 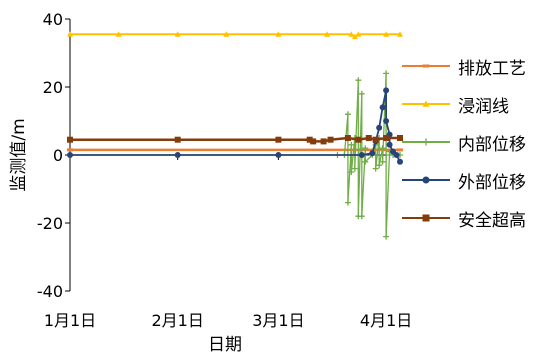 I want to click on y-tick-label: -40, so click(x=50, y=291).